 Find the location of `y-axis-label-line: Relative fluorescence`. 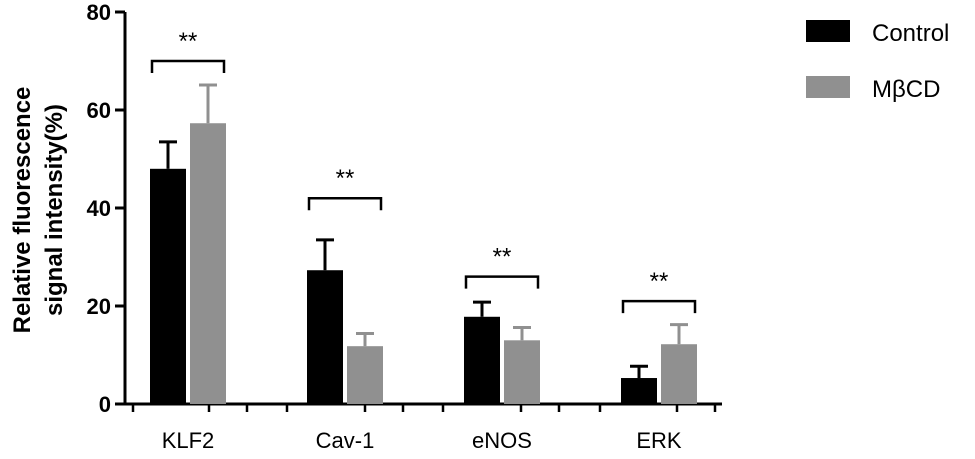

y-axis-label-line: Relative fluorescence is located at coordinates (22, 210).